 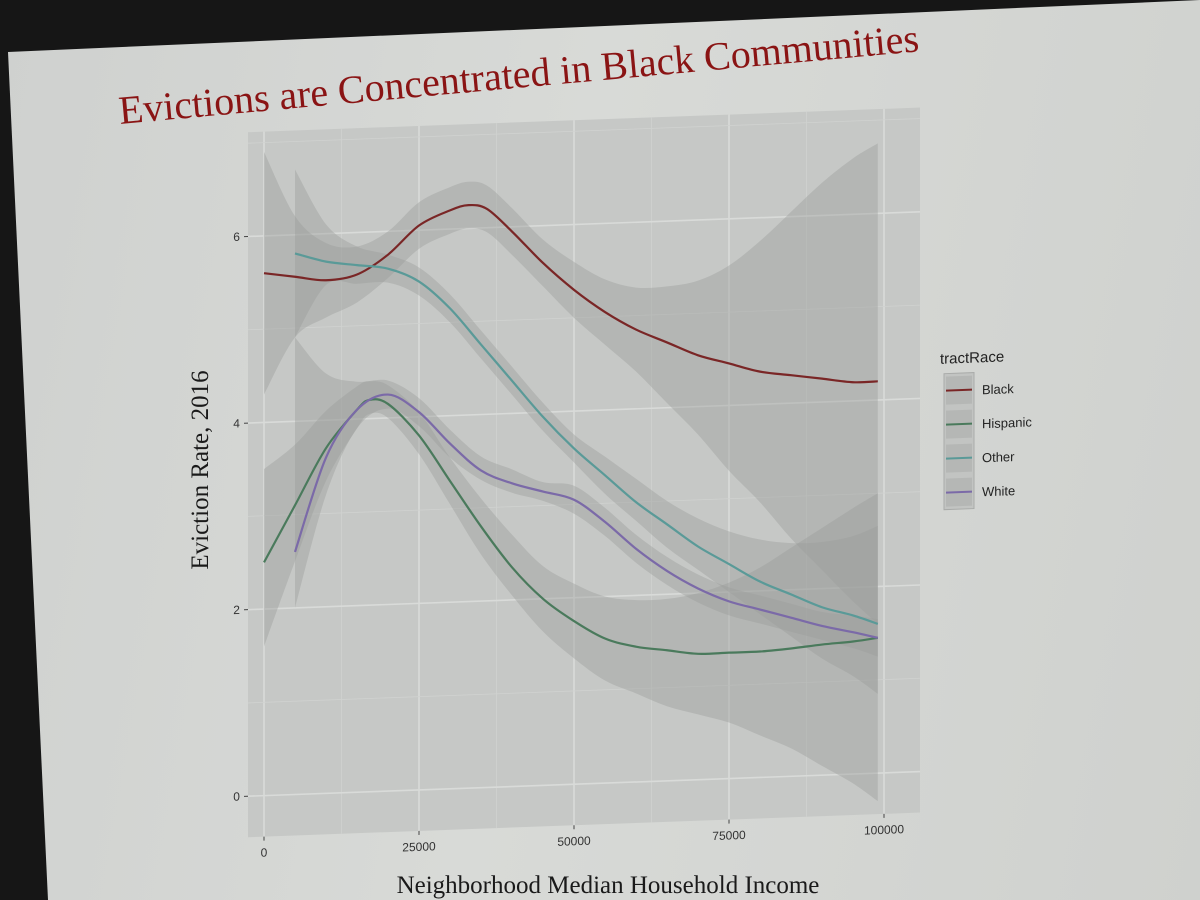 I want to click on y-axis-title: Eviction Rate, 2016, so click(x=200, y=469).